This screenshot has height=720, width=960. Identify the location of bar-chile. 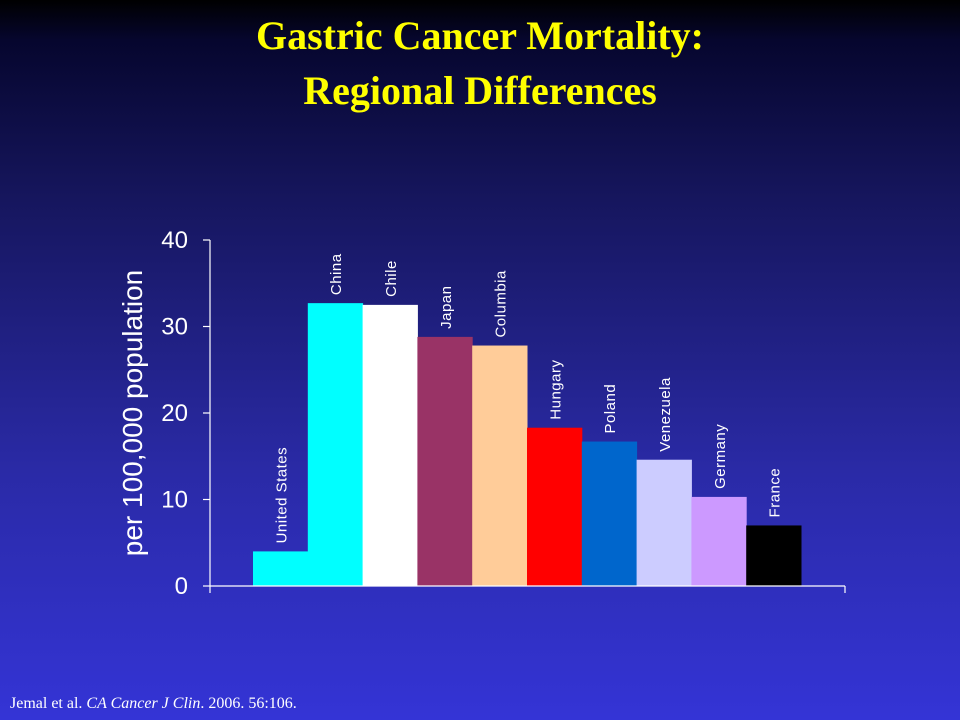
(390, 445).